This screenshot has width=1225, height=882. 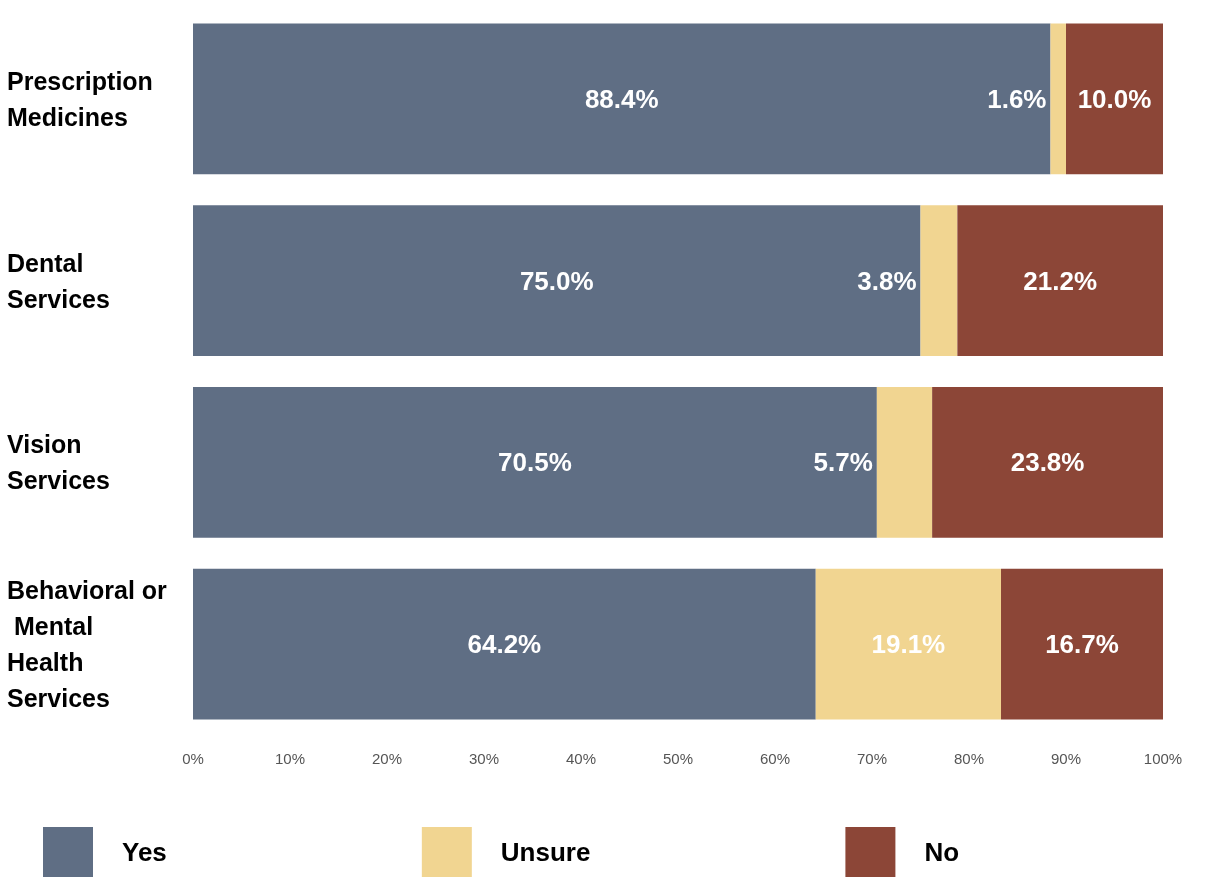 What do you see at coordinates (942, 852) in the screenshot?
I see `legend-label: No` at bounding box center [942, 852].